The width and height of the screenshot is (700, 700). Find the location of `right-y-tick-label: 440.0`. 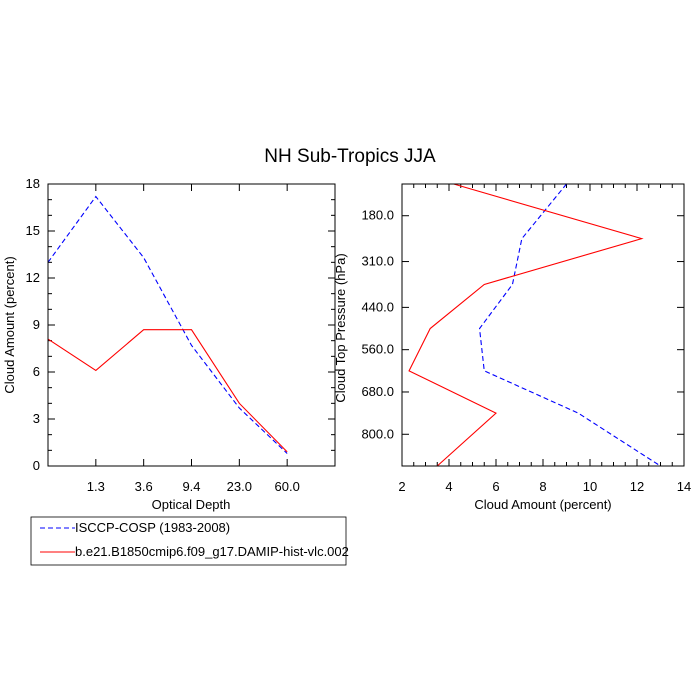

right-y-tick-label: 440.0 is located at coordinates (377, 306).